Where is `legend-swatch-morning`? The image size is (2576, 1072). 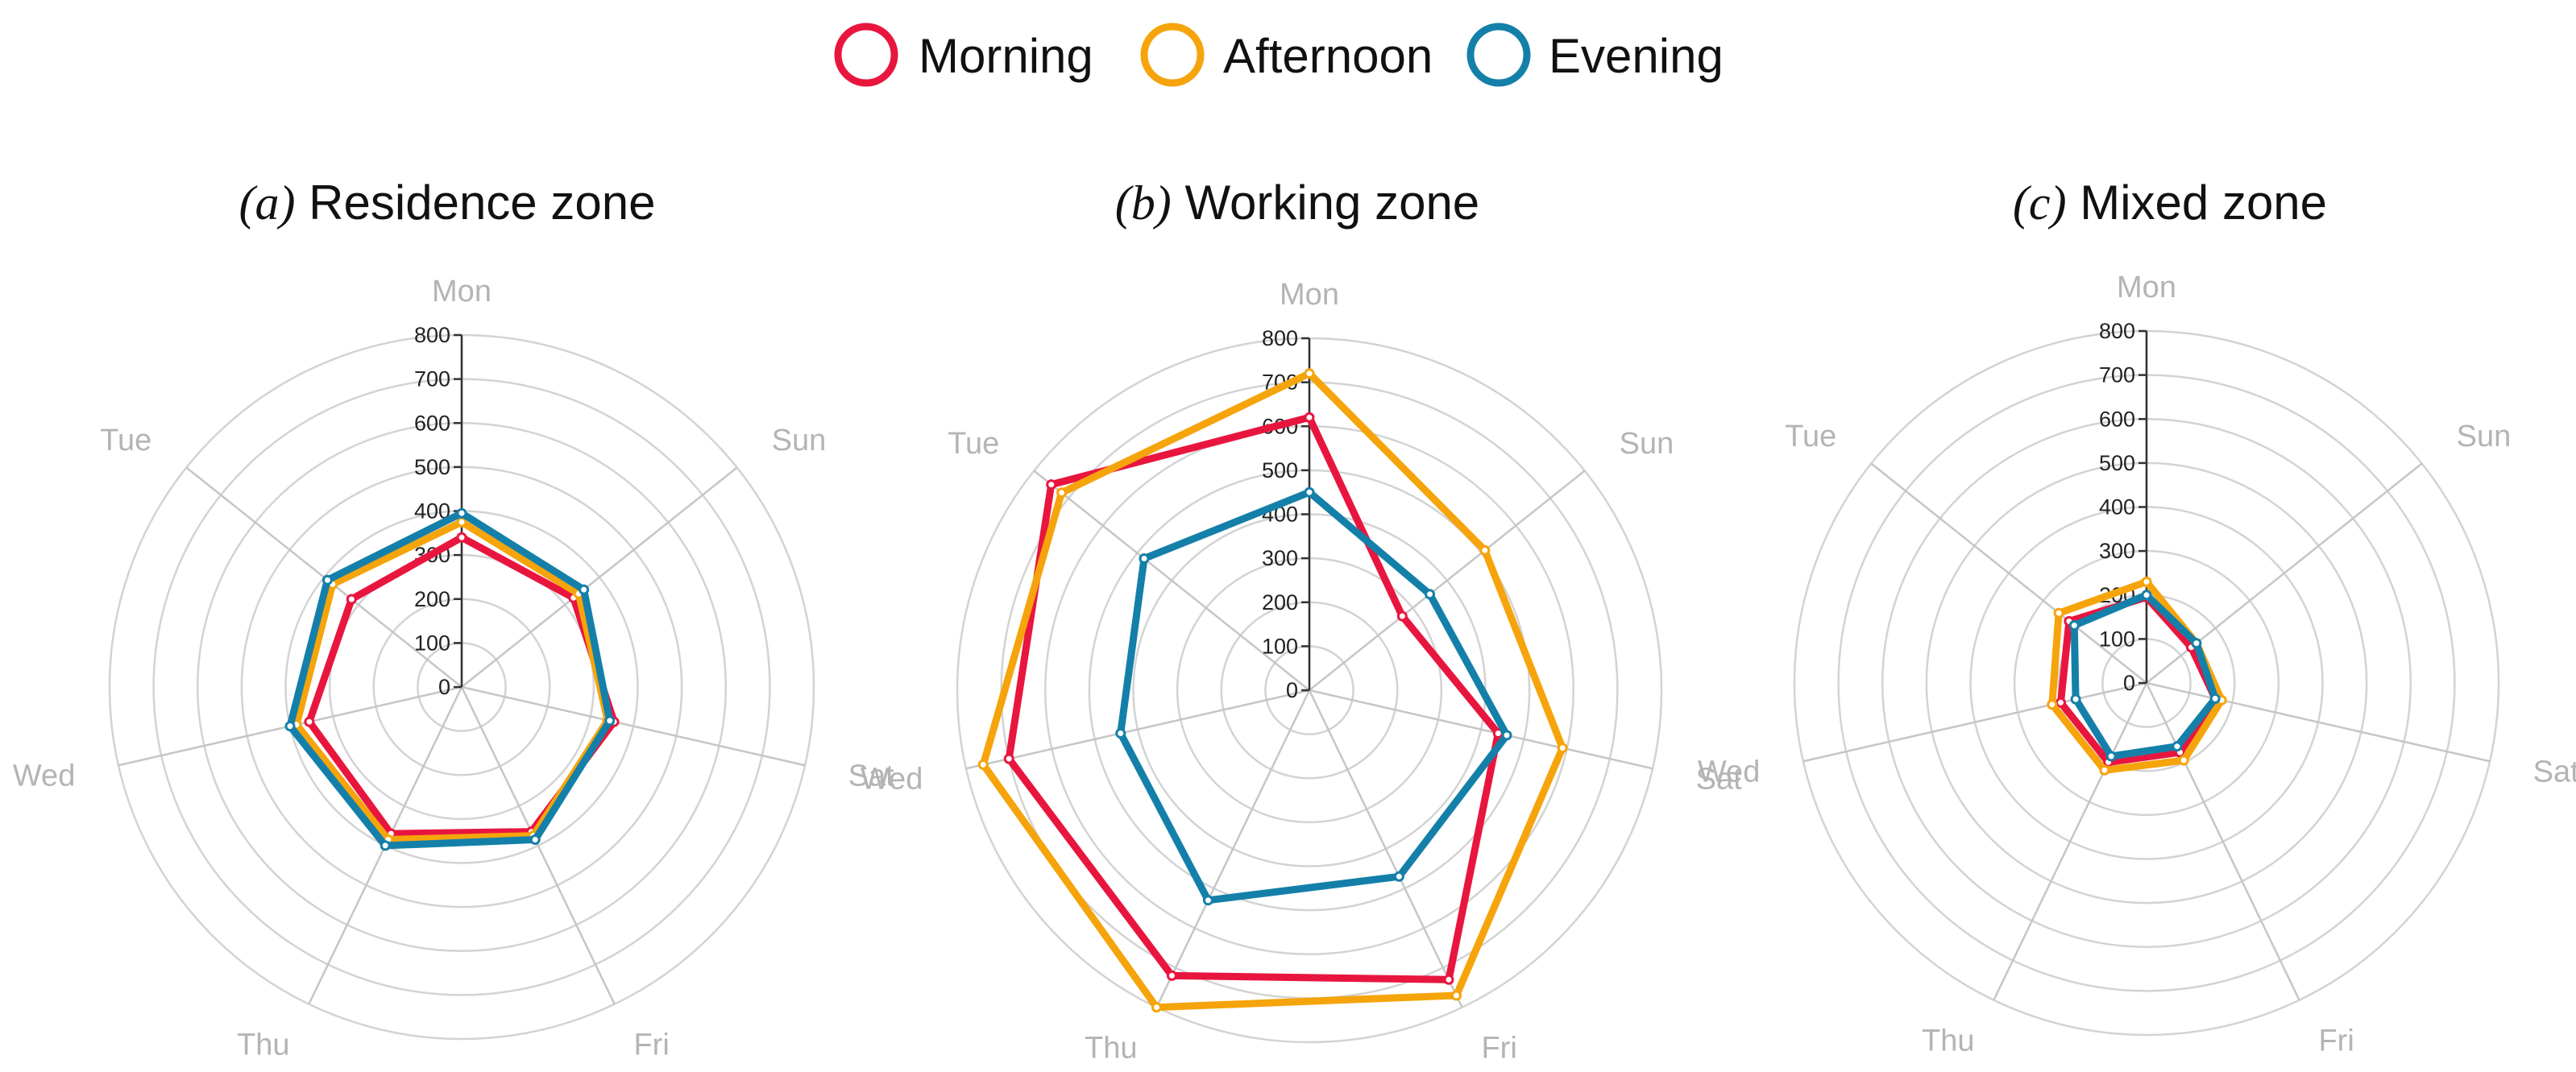 legend-swatch-morning is located at coordinates (866, 55).